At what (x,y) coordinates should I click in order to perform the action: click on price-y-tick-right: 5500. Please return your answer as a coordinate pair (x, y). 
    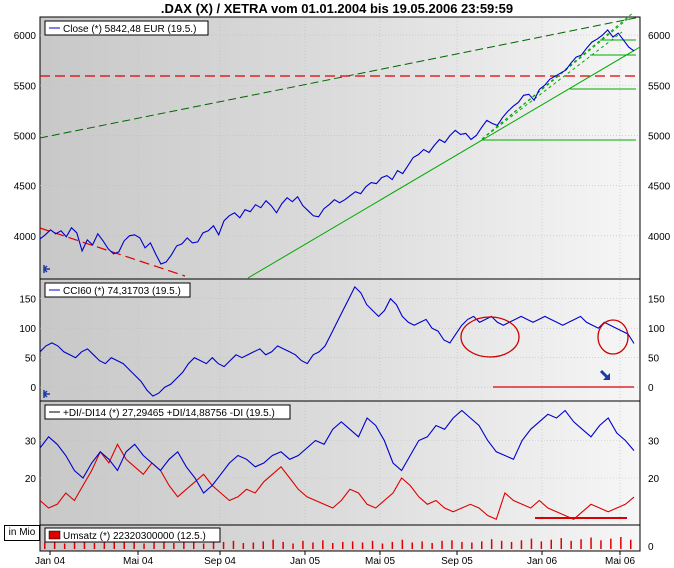
    Looking at the image, I should click on (659, 86).